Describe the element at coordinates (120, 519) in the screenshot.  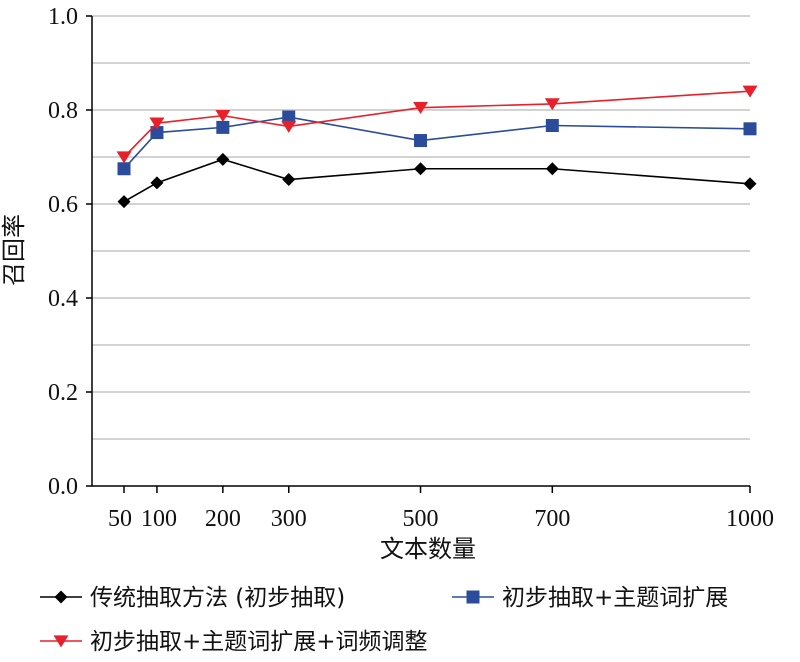
I see `x-tick-label: 50` at that location.